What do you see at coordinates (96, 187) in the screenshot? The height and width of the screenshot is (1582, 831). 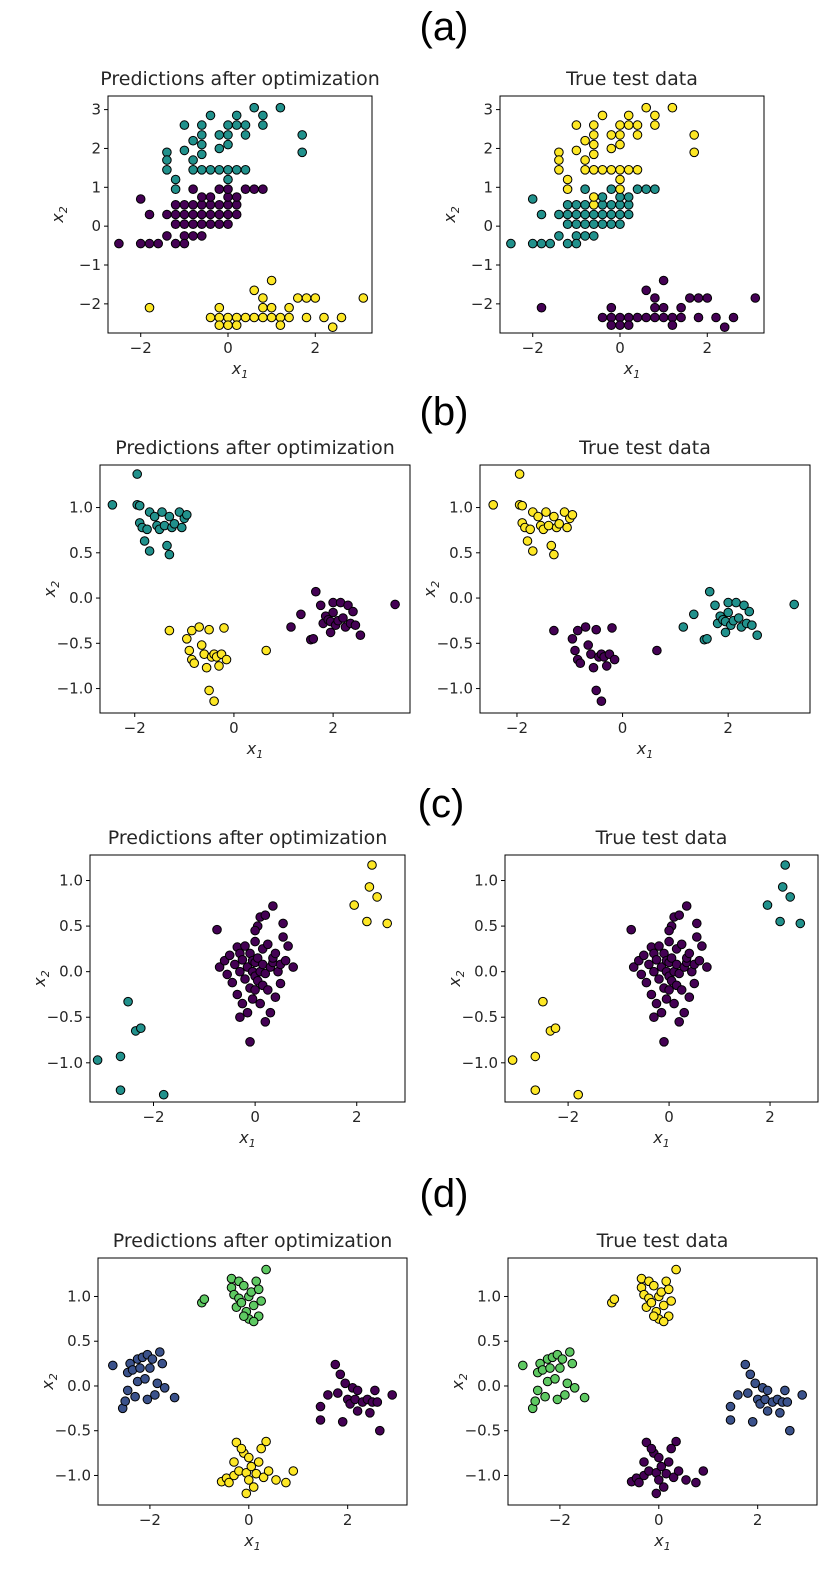 I see `y-tick-label: 1` at bounding box center [96, 187].